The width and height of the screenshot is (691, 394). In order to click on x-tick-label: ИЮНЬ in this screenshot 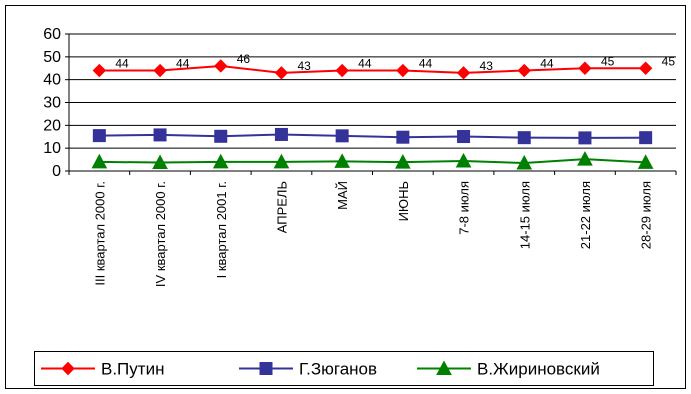, I will do `click(403, 201)`.